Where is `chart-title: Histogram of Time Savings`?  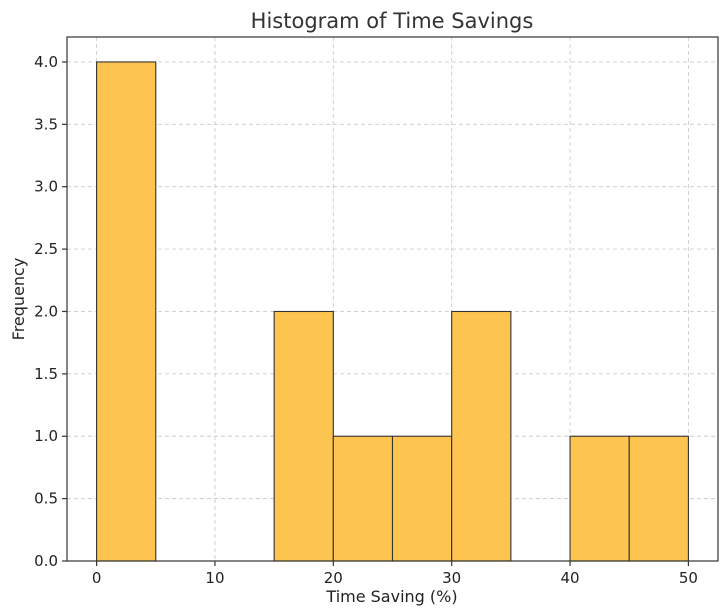
chart-title: Histogram of Time Savings is located at coordinates (392, 21).